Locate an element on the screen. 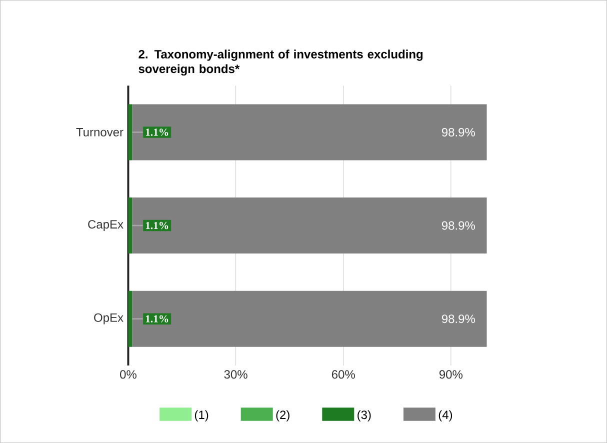 The height and width of the screenshot is (443, 607). legend-label: (2) is located at coordinates (283, 416).